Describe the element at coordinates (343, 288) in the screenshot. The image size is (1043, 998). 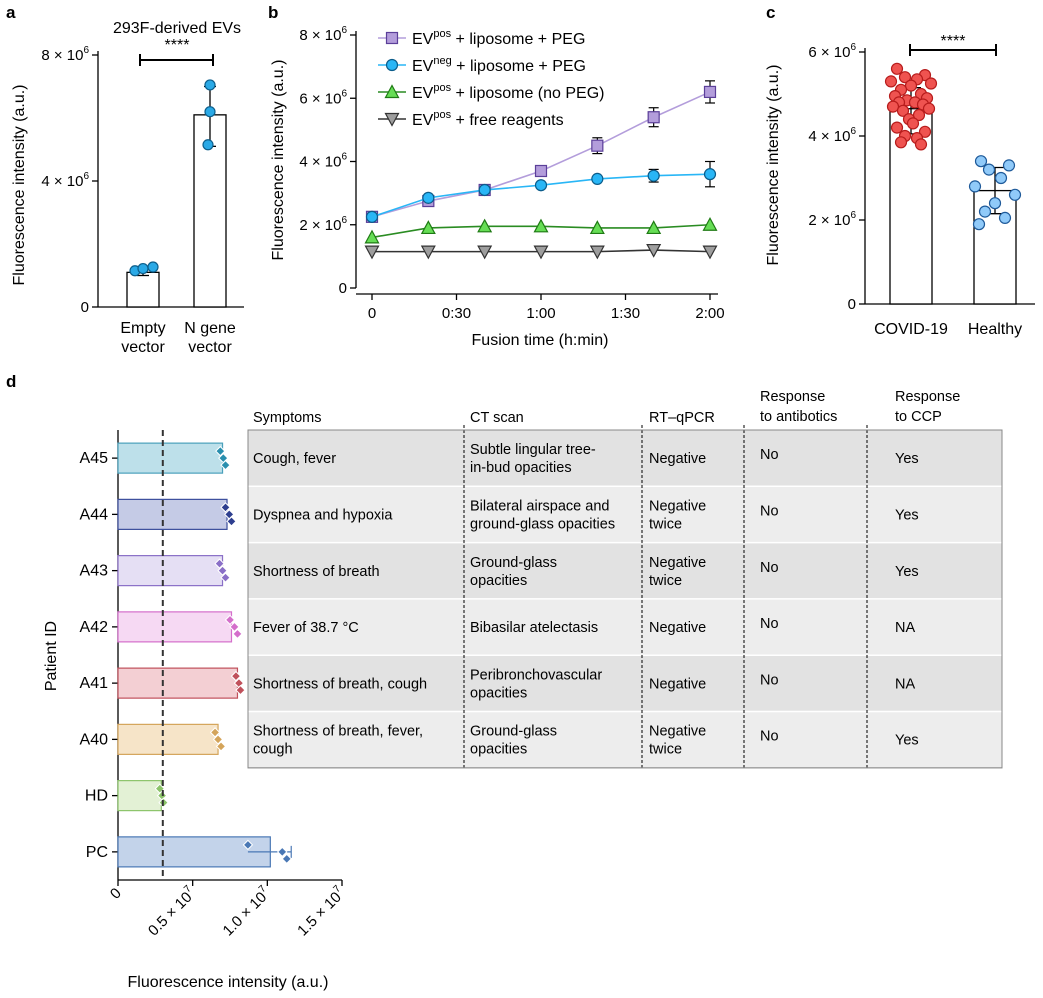
I see `b-y-tick-label: 0` at that location.